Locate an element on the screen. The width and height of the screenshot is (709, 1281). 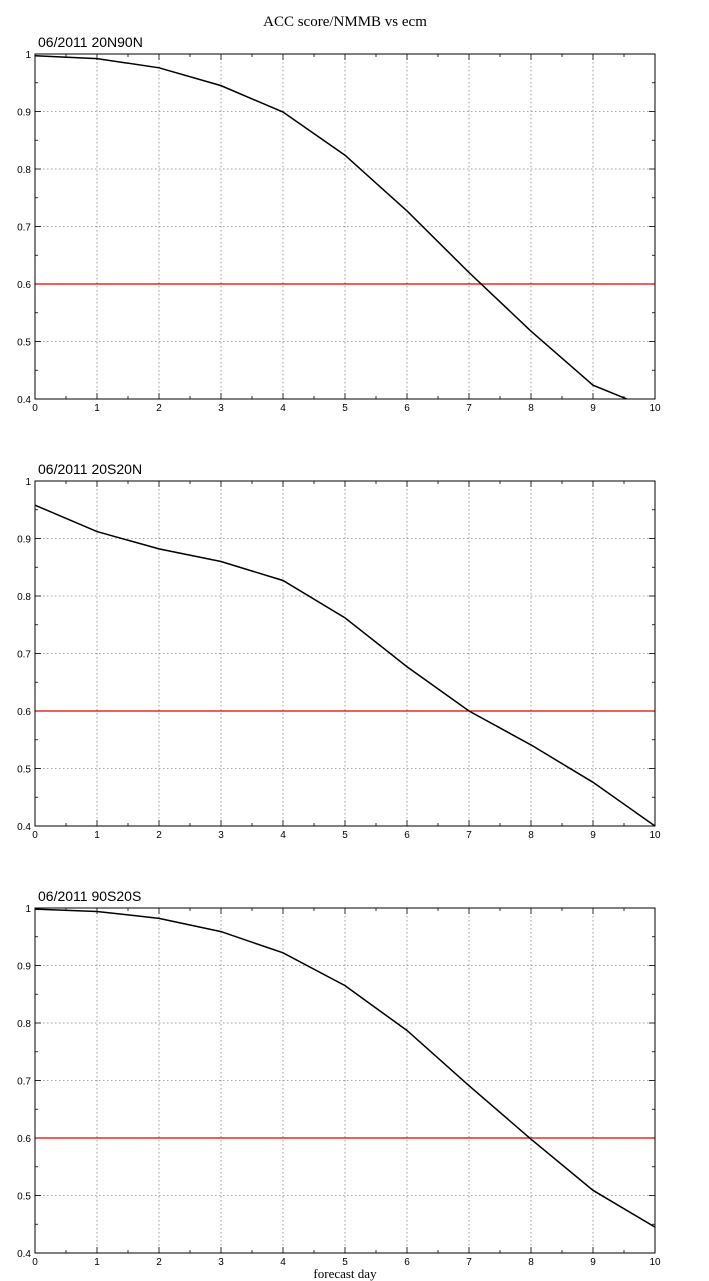
panel-title: 06/2011 20N90N is located at coordinates (90, 42).